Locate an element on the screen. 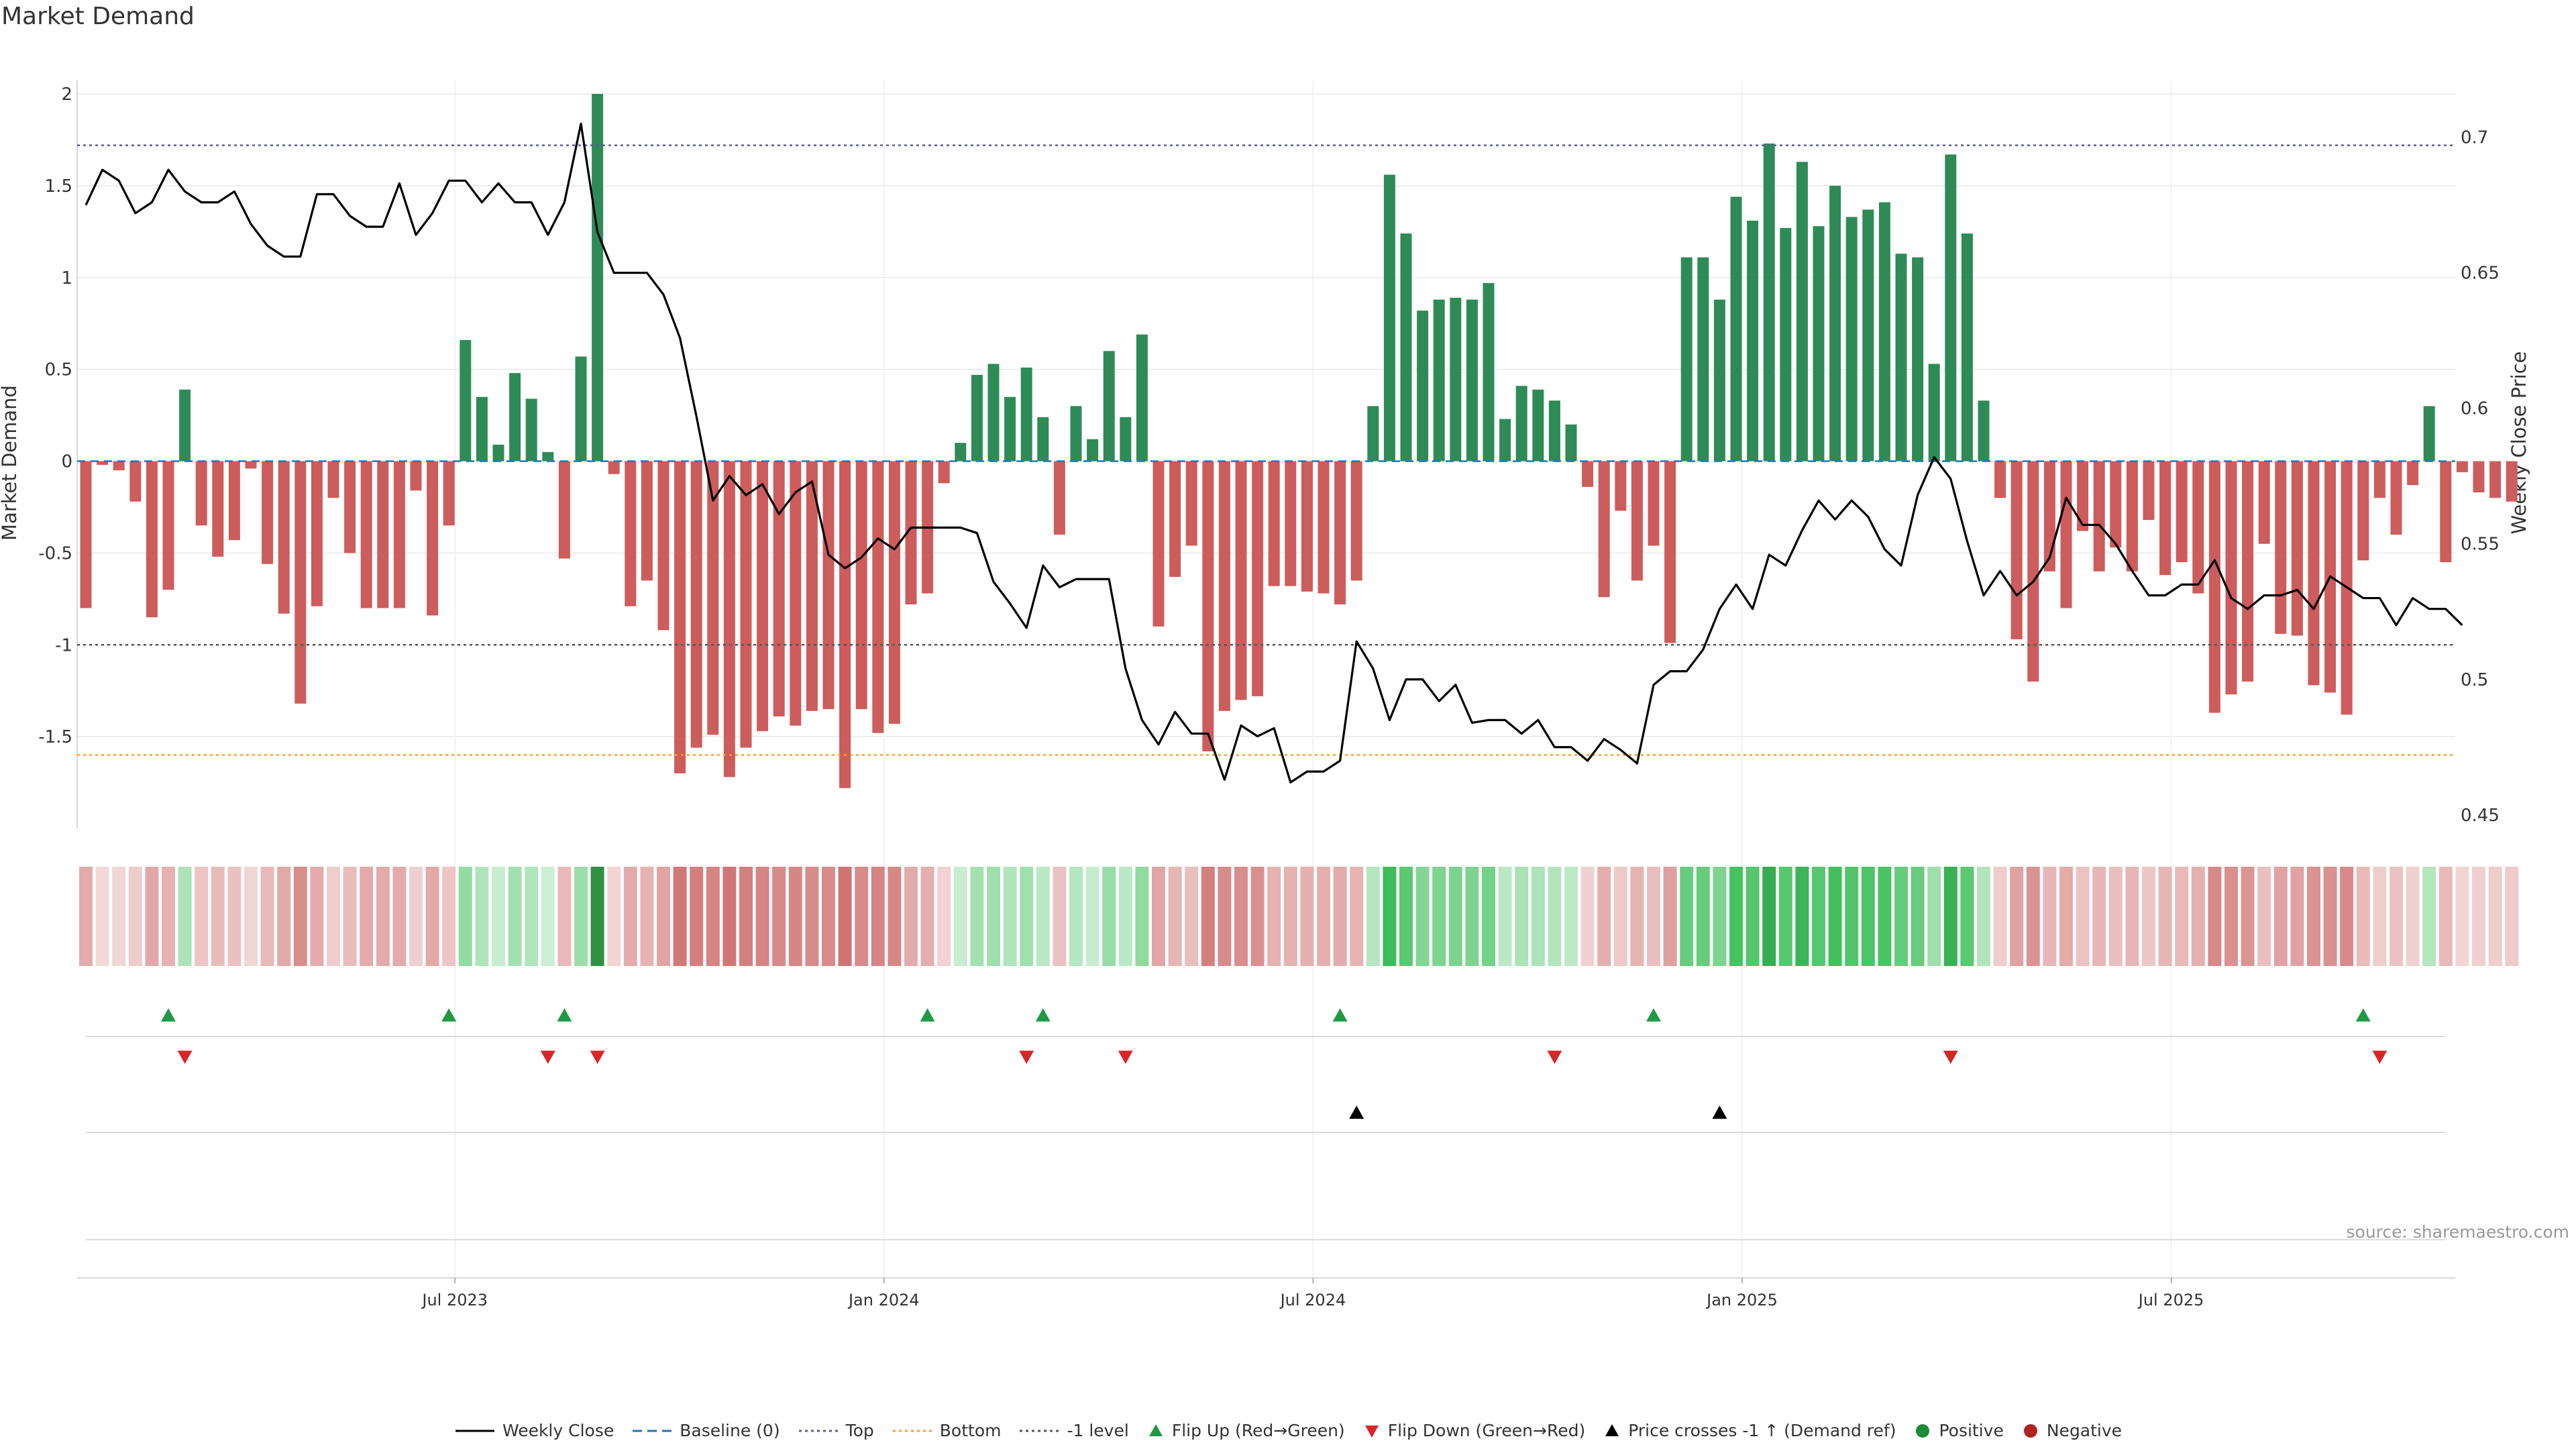 This screenshot has height=1449, width=2576. legend-label: -1 level is located at coordinates (1098, 1430).